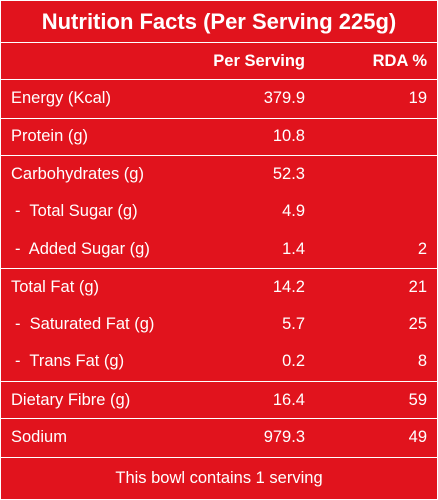 The width and height of the screenshot is (438, 500). Describe the element at coordinates (288, 399) in the screenshot. I see `nutrient-value: 16.4` at that location.